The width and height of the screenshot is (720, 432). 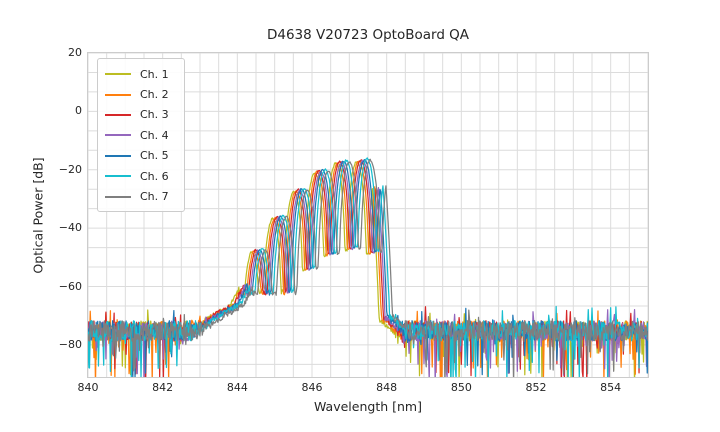 I want to click on legend-entry: Ch. 2, so click(x=144, y=94).